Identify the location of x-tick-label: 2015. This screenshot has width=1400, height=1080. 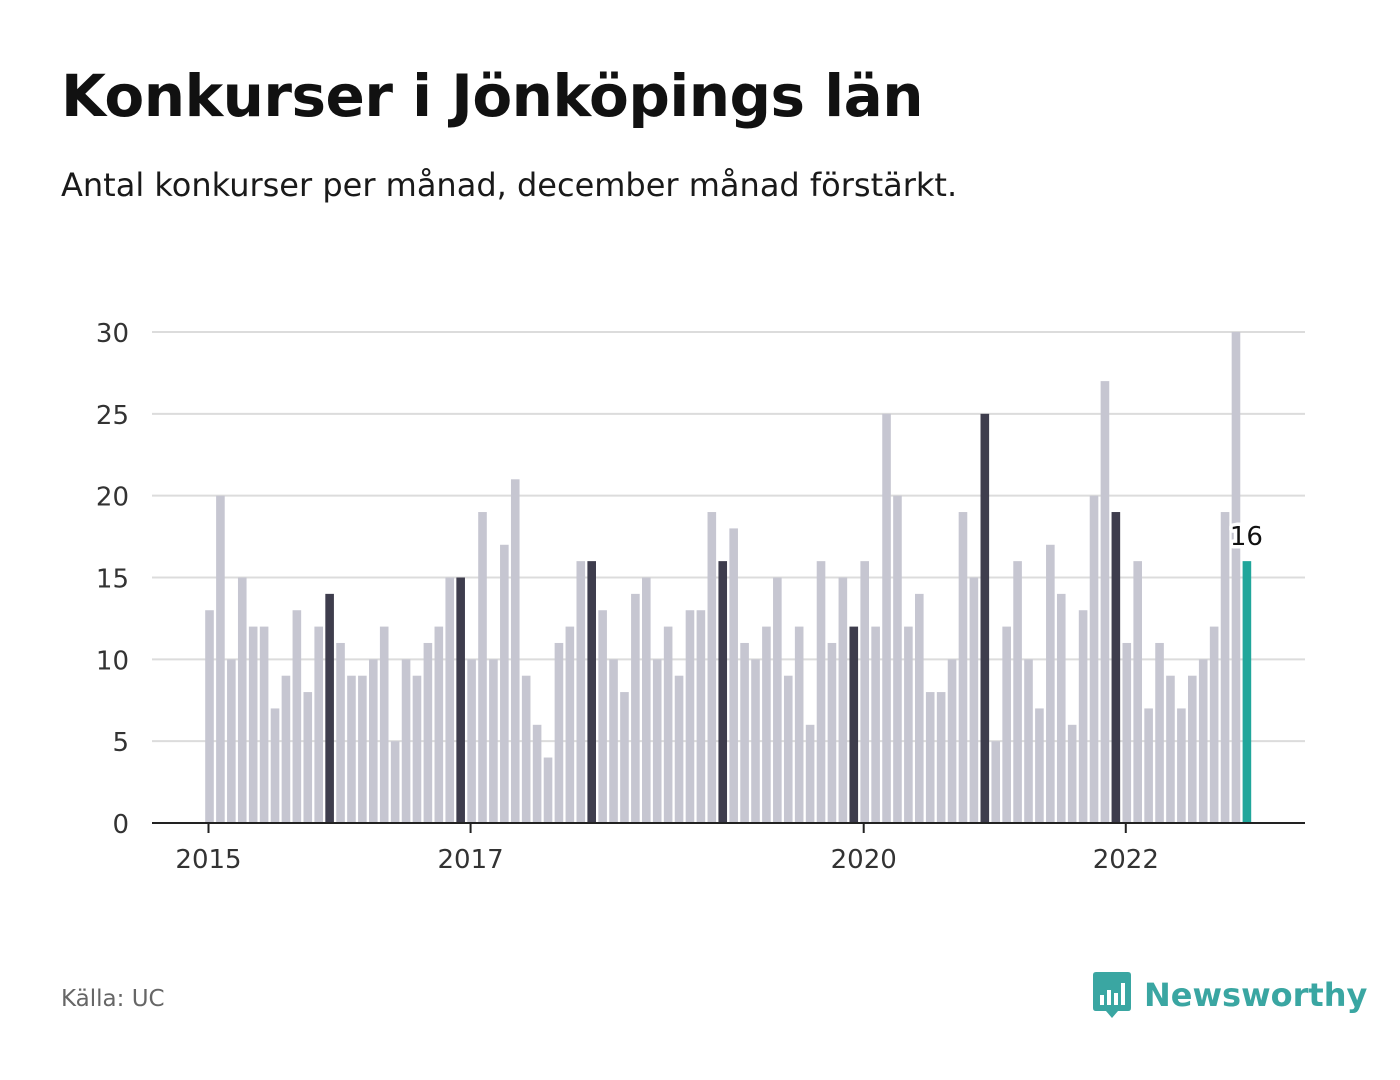
(208, 860).